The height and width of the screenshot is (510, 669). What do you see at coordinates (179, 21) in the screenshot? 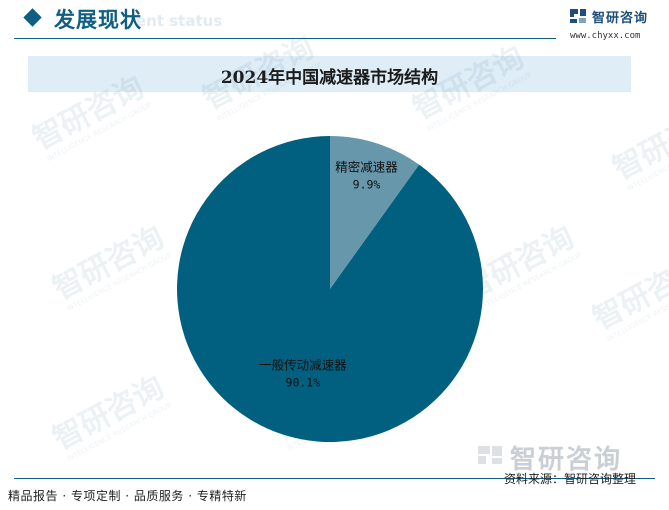
I see `section-subtitle: ent status` at bounding box center [179, 21].